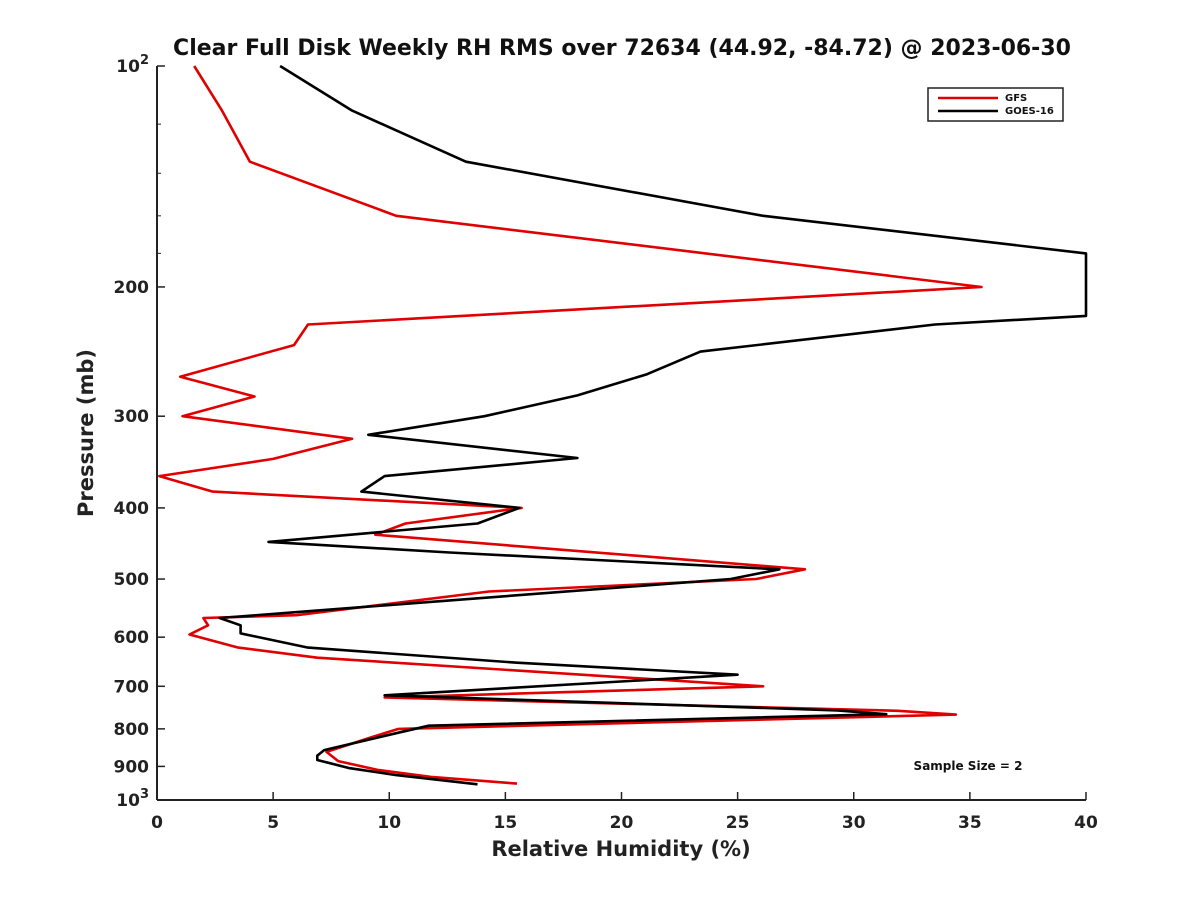 This screenshot has width=1200, height=900. What do you see at coordinates (389, 823) in the screenshot?
I see `x-tick-label-10: 10` at bounding box center [389, 823].